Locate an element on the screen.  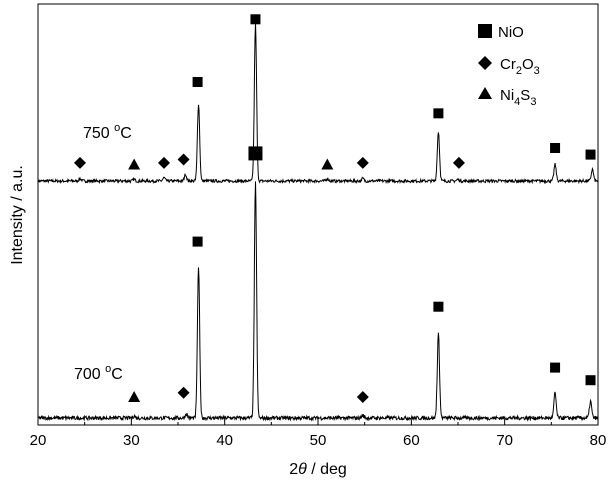
marker-1-5-square is located at coordinates (438, 306).